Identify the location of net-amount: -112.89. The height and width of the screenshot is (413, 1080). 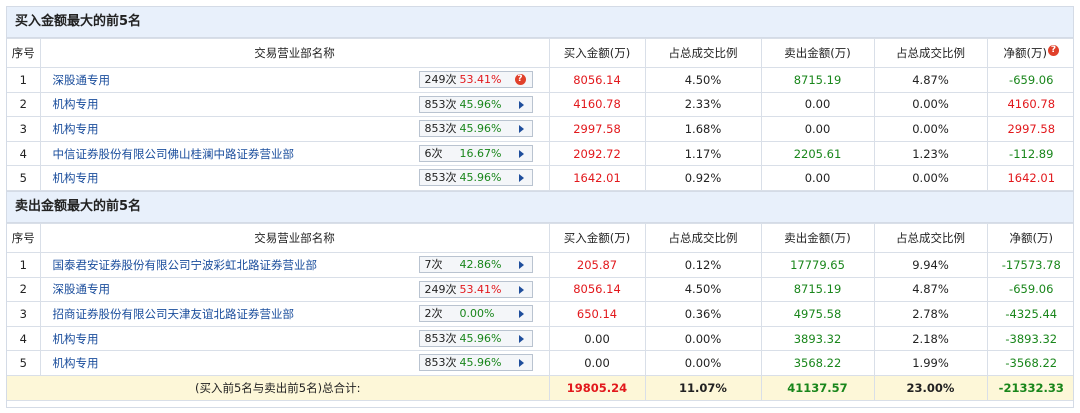
(1029, 153).